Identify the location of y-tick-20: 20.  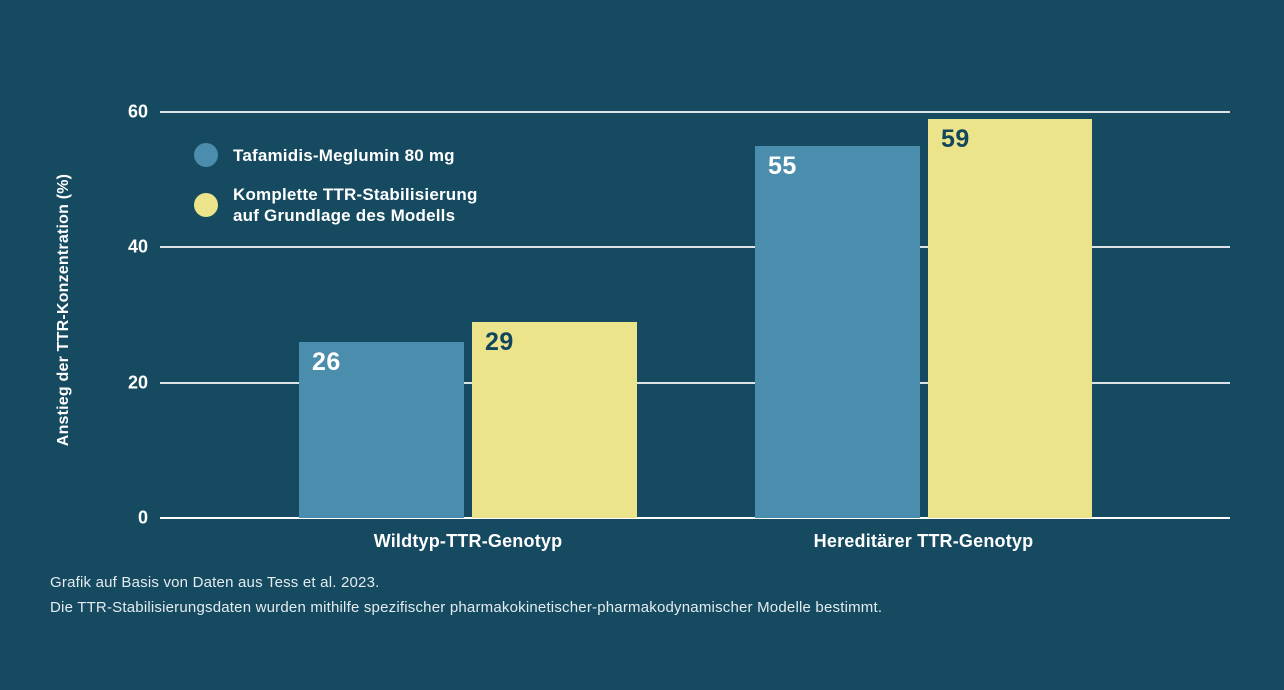
(137, 382).